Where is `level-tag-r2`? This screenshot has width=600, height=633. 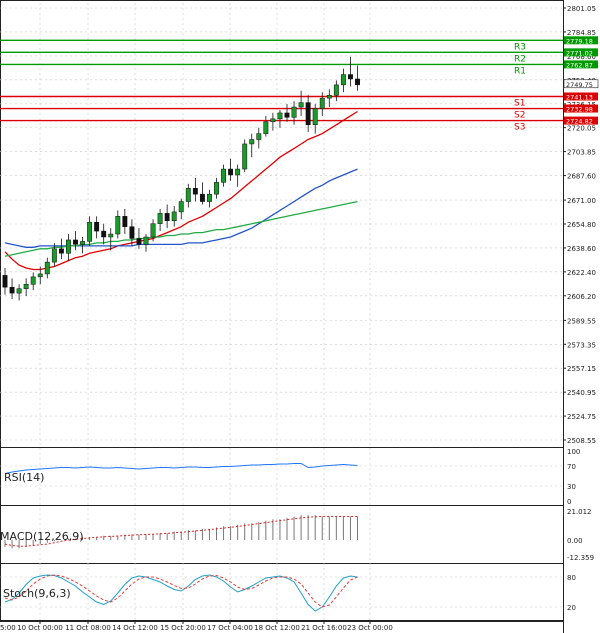 level-tag-r2 is located at coordinates (581, 52).